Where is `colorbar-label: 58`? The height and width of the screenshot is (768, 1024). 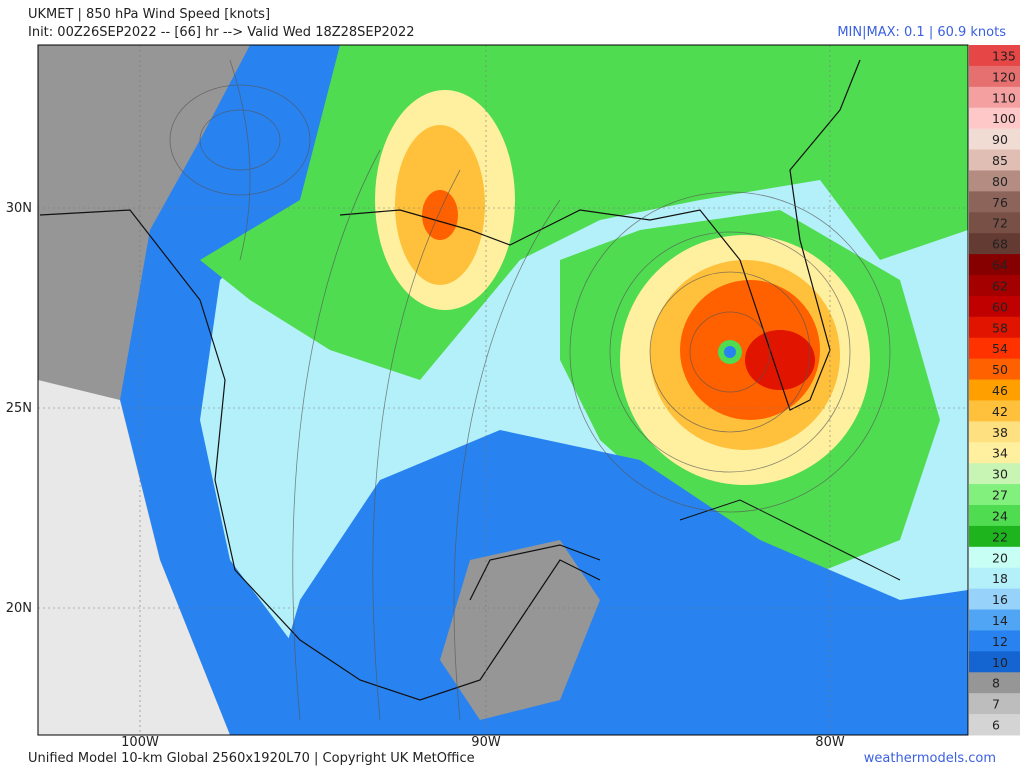 colorbar-label: 58 is located at coordinates (1000, 327).